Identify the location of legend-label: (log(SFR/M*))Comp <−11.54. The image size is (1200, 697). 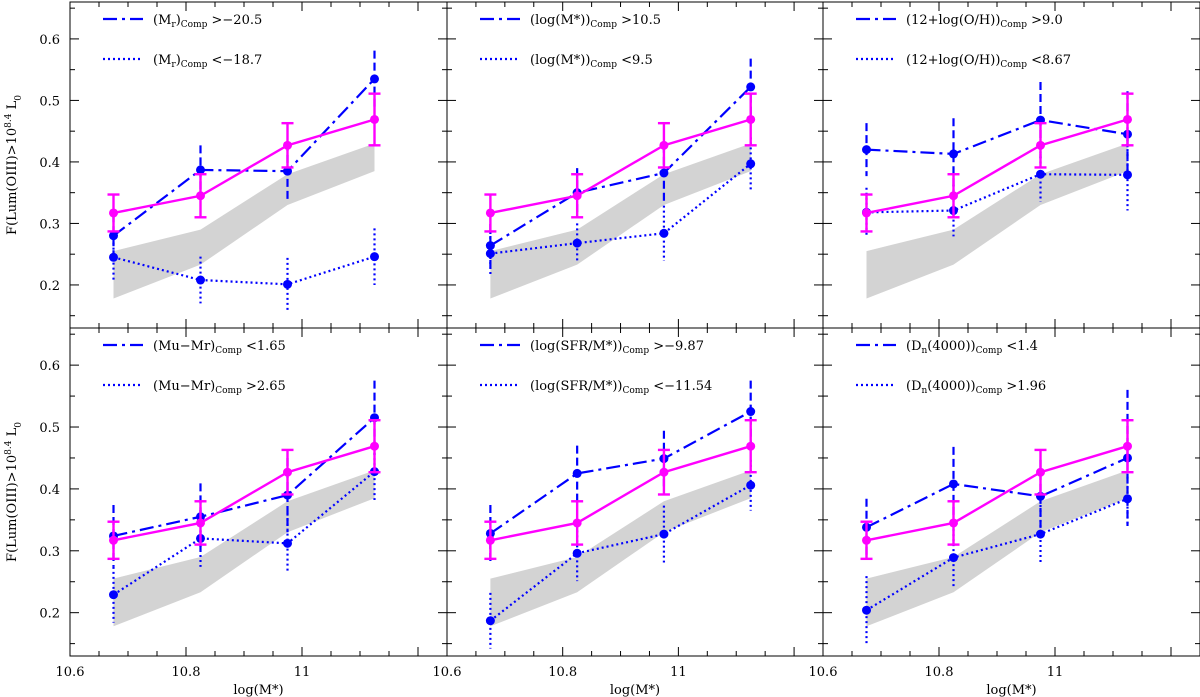
(621, 387).